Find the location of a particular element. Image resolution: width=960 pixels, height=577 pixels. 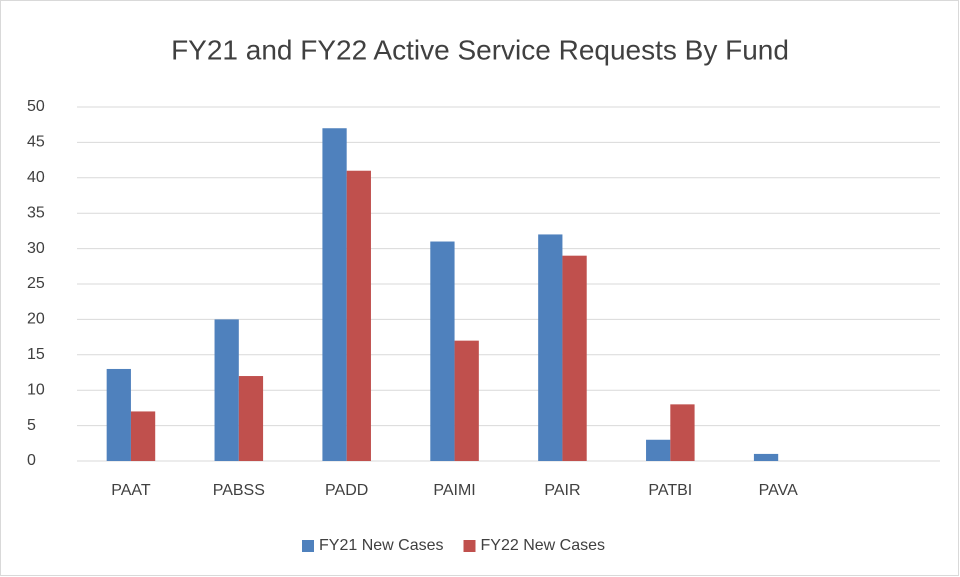

x-tick-label: PAIMI is located at coordinates (454, 490).